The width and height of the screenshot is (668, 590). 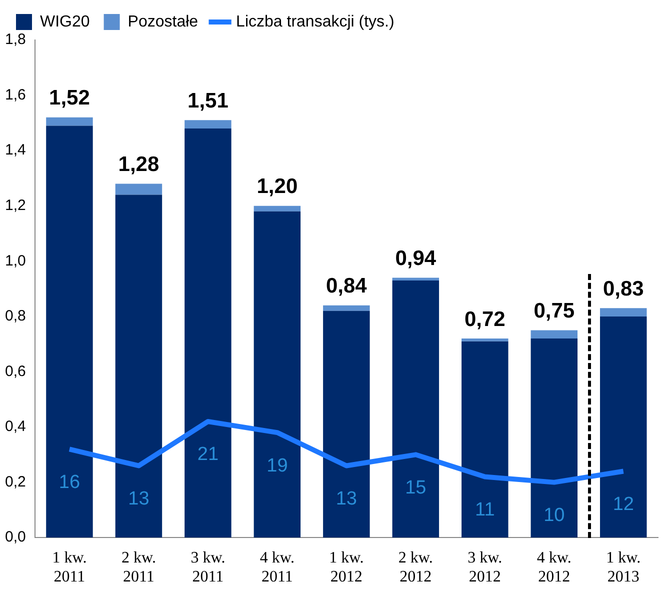 I want to click on y-tick-label: 1,4, so click(x=15, y=150).